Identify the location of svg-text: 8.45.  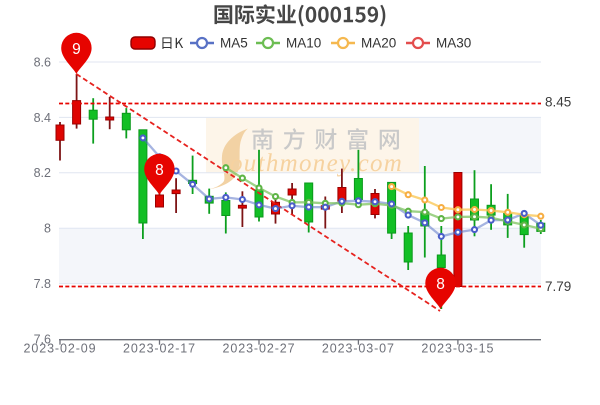
(558, 102).